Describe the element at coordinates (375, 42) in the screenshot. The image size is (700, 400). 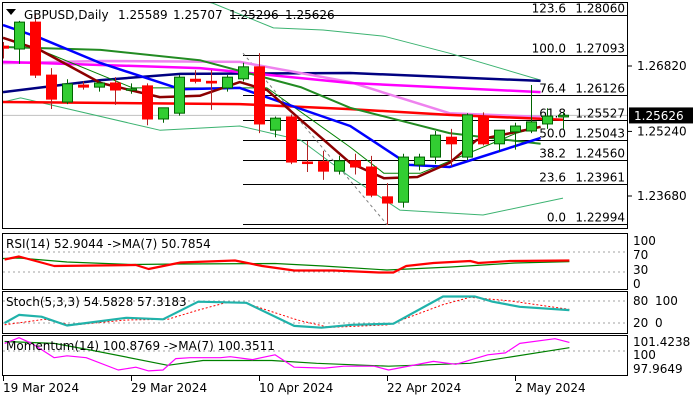
I see `bb-upper-line` at that location.